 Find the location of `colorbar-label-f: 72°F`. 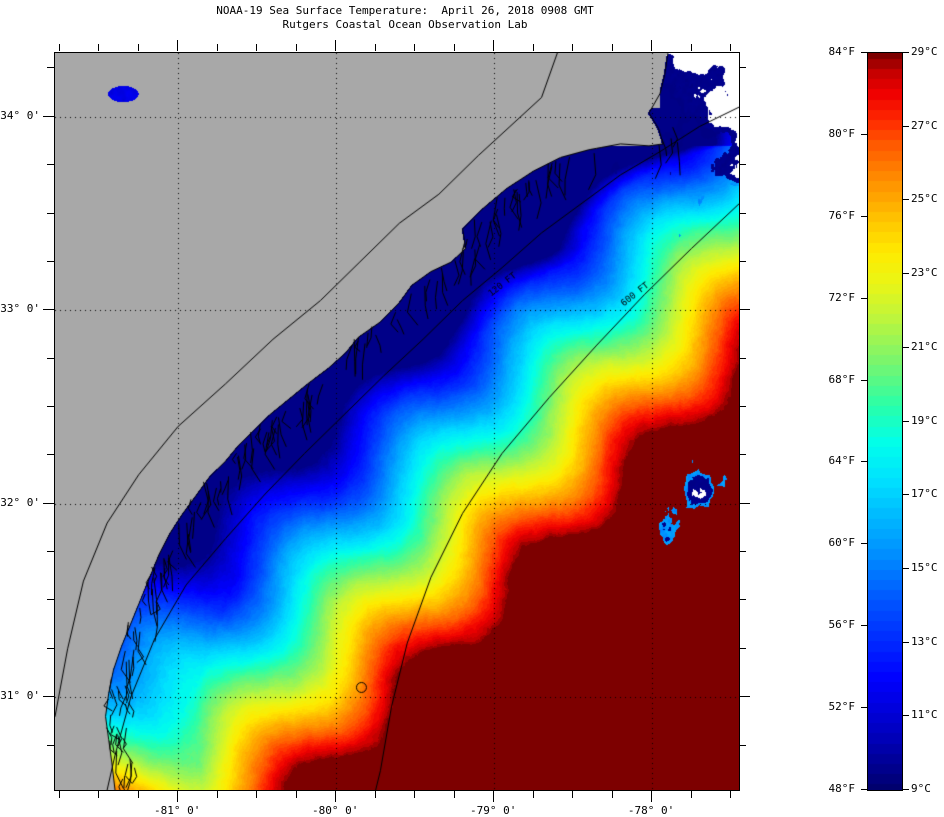

colorbar-label-f: 72°F is located at coordinates (842, 297).